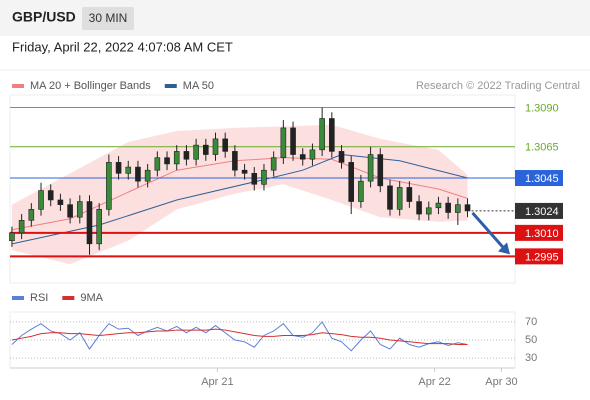 The image size is (590, 400). I want to click on level-label: 1.3024, so click(542, 212).